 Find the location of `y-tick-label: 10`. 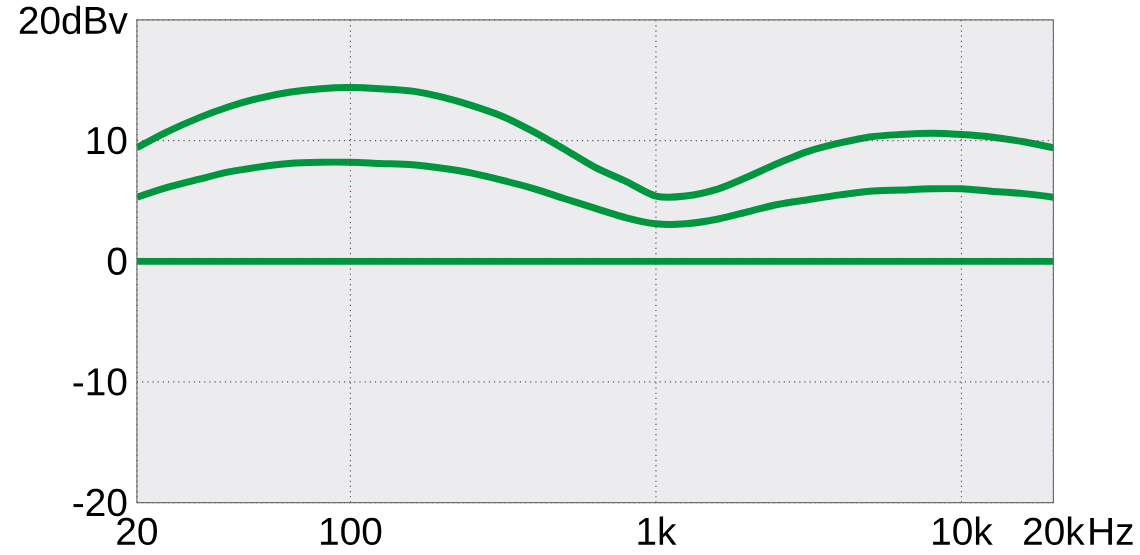

y-tick-label: 10 is located at coordinates (107, 140).